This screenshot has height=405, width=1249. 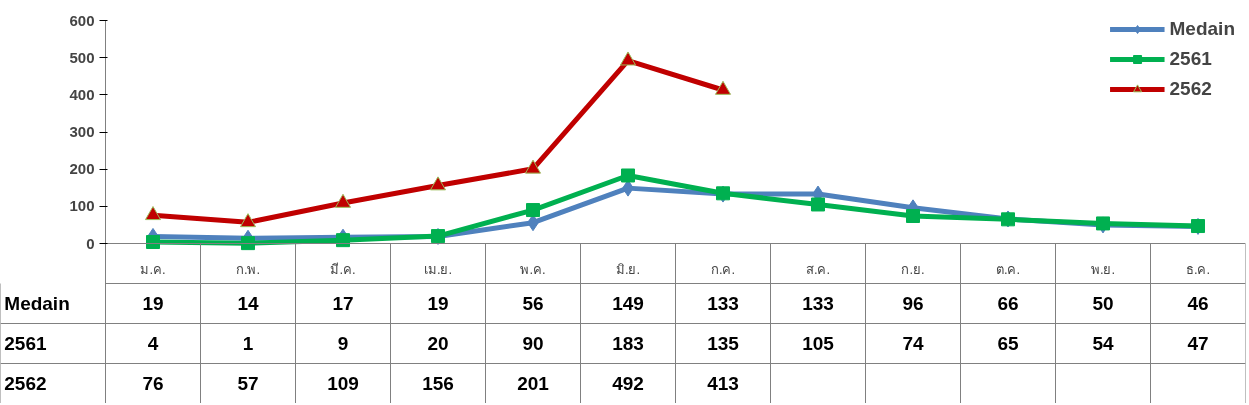 What do you see at coordinates (1190, 89) in the screenshot?
I see `legend-label: 2562` at bounding box center [1190, 89].